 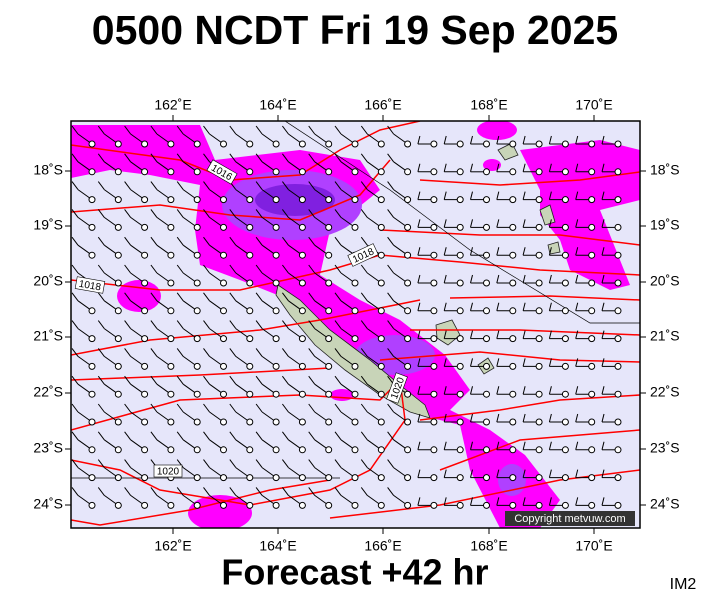 What do you see at coordinates (665, 225) in the screenshot?
I see `lat-label: 19˚S` at bounding box center [665, 225].